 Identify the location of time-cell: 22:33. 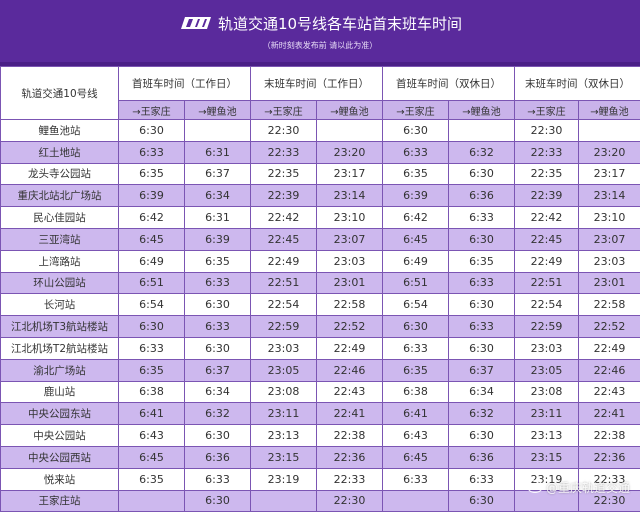
(350, 479).